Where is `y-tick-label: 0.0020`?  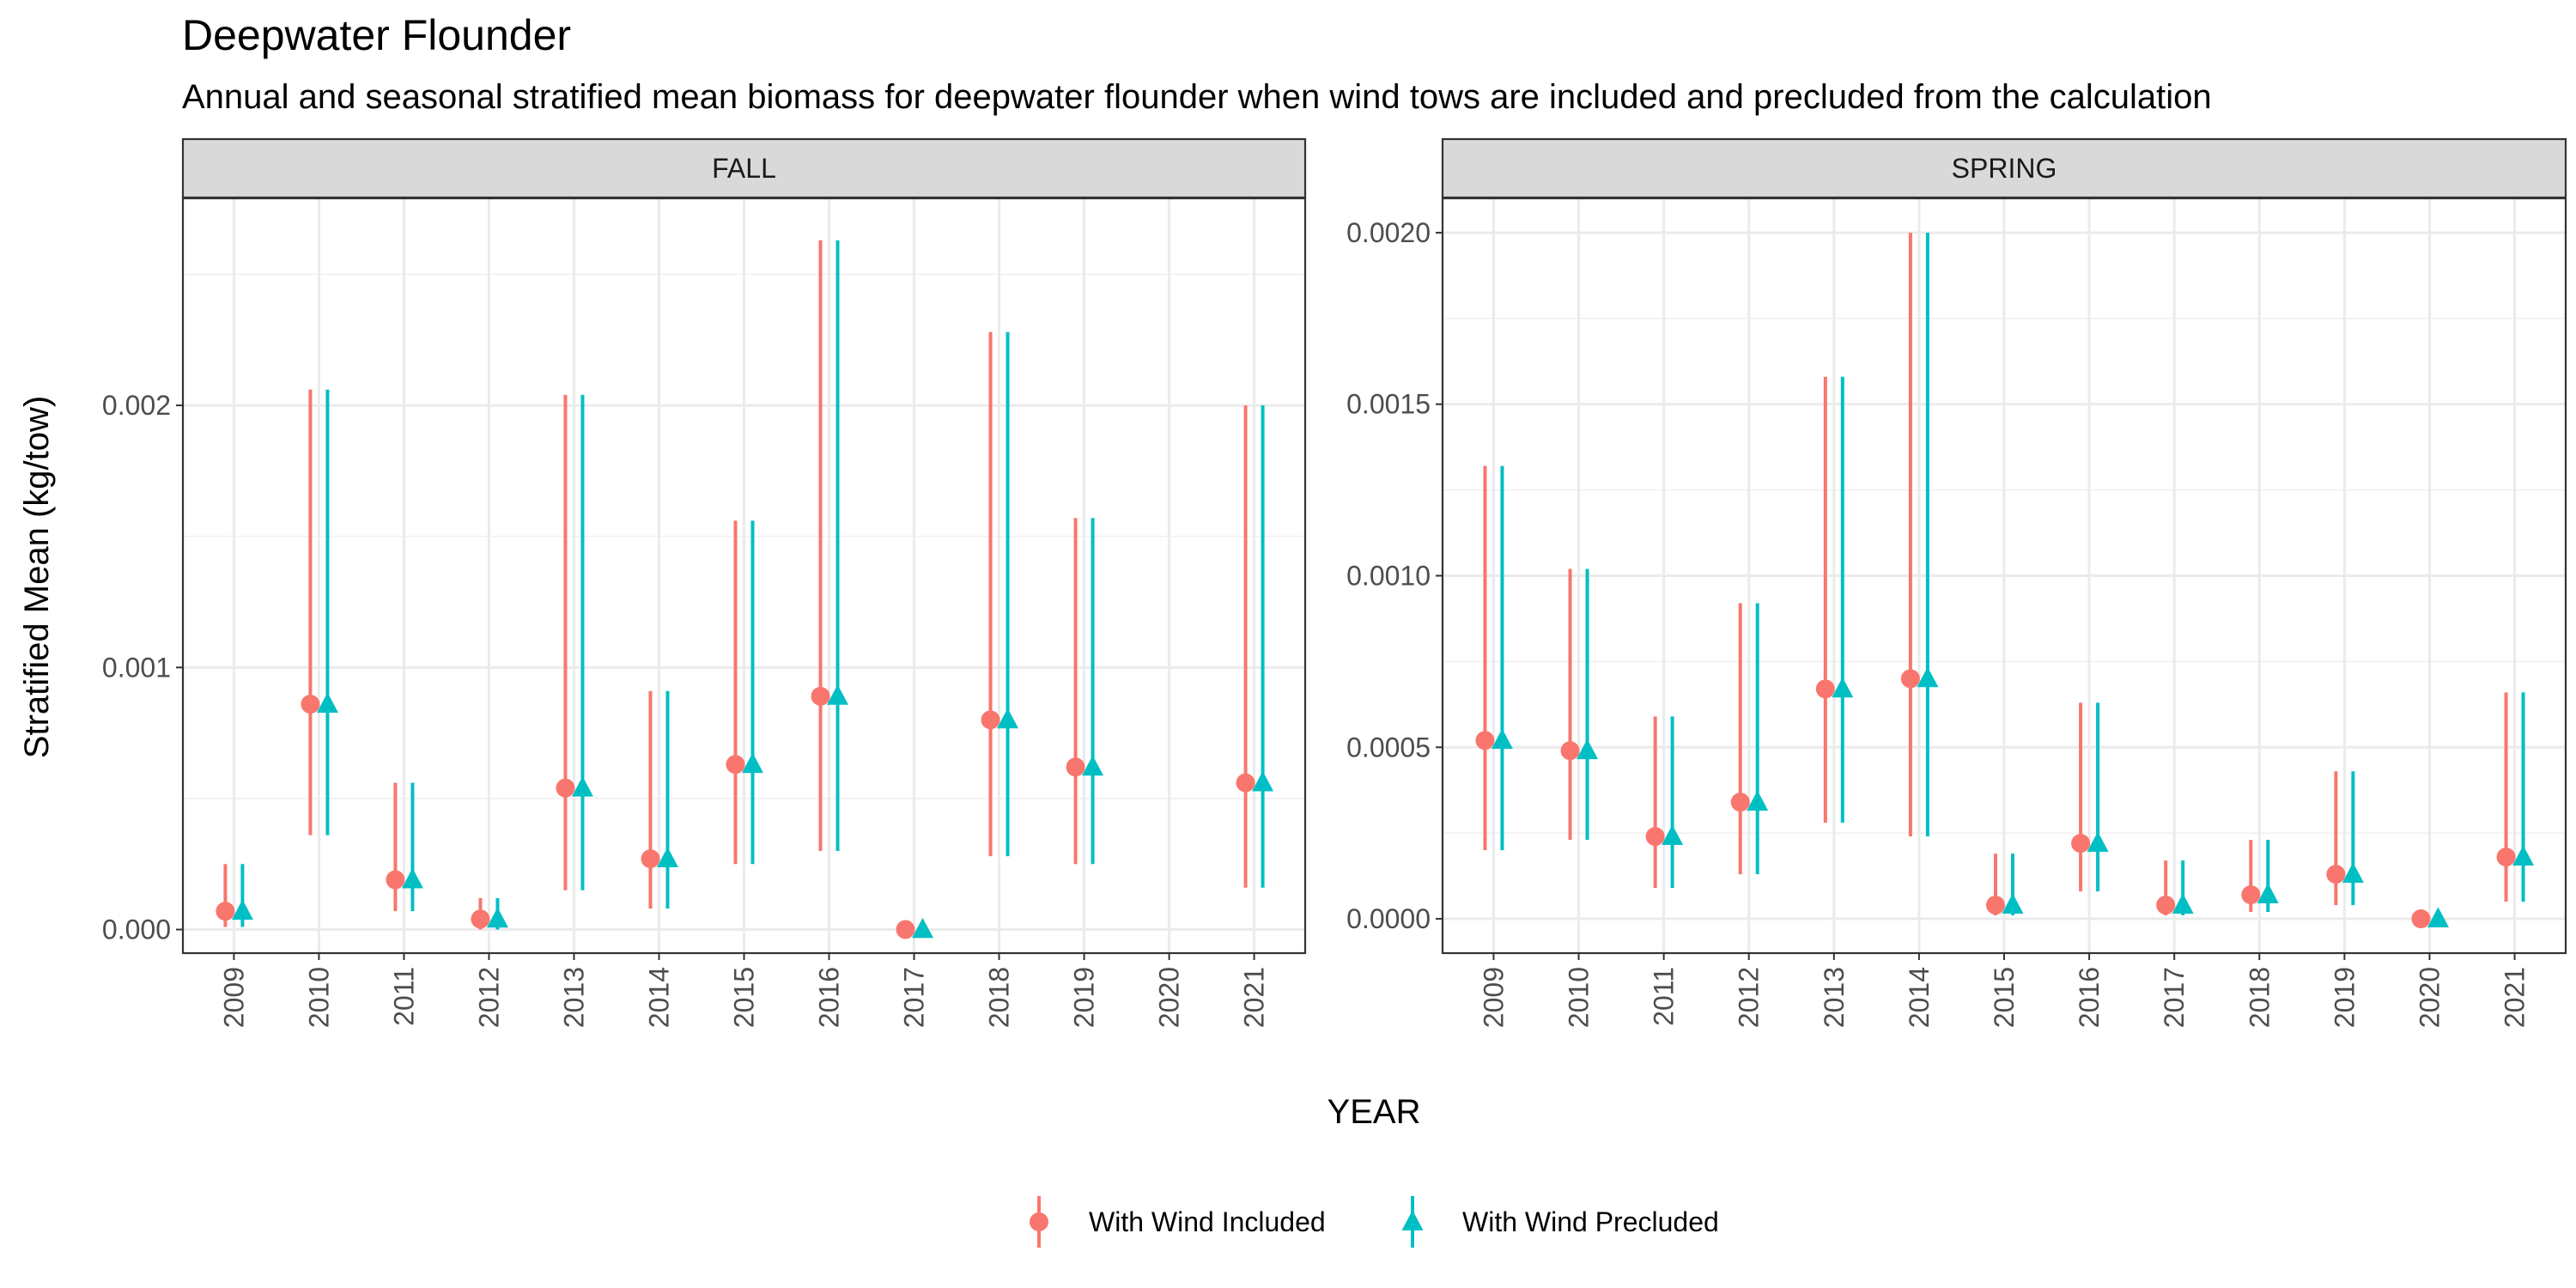 y-tick-label: 0.0020 is located at coordinates (1389, 232).